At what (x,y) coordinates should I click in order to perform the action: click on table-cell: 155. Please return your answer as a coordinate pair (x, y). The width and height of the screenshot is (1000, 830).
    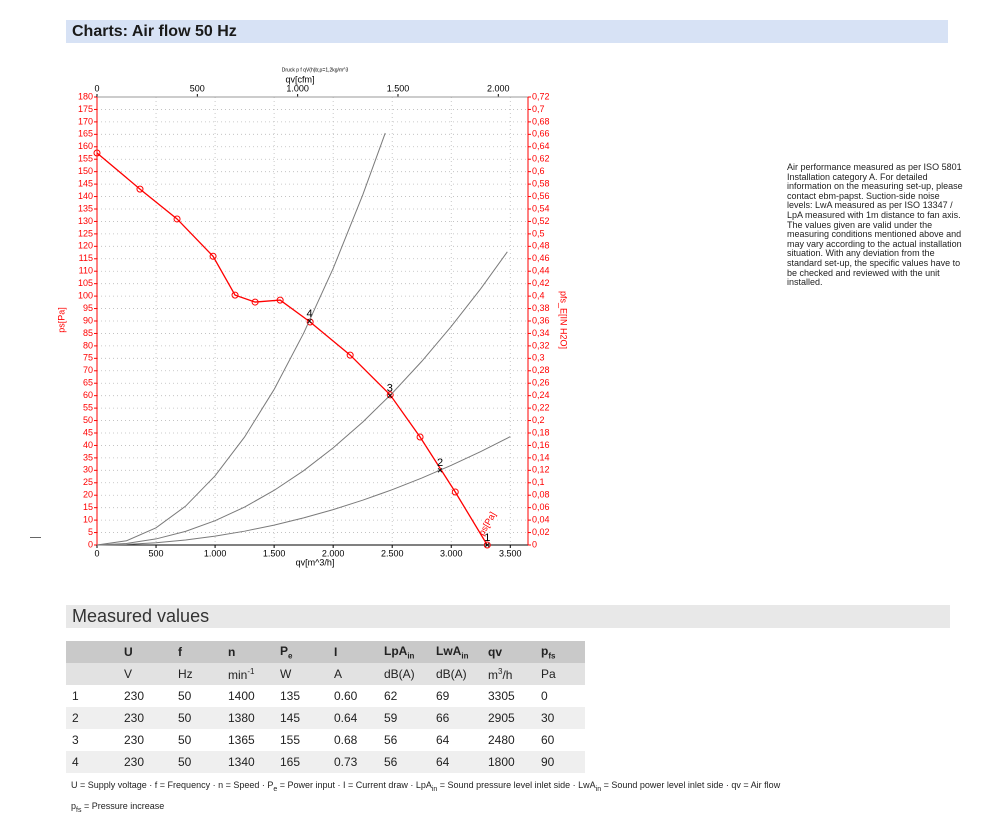
    Looking at the image, I should click on (301, 740).